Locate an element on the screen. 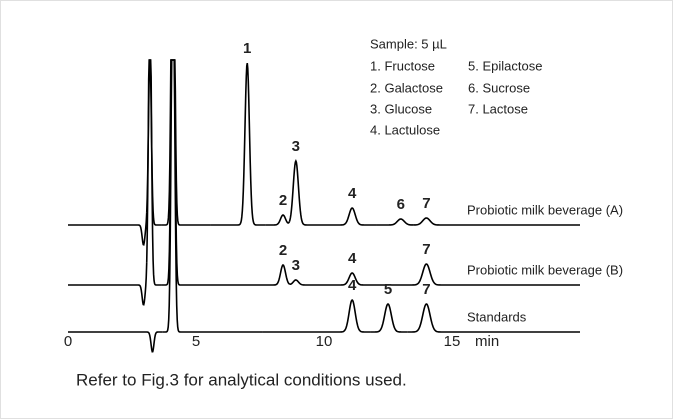 The image size is (673, 419). peak-label: 1 is located at coordinates (247, 48).